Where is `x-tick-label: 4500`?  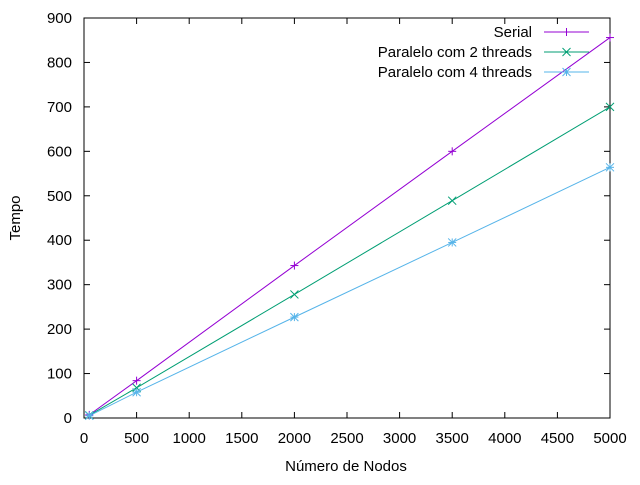
x-tick-label: 4500 is located at coordinates (557, 438).